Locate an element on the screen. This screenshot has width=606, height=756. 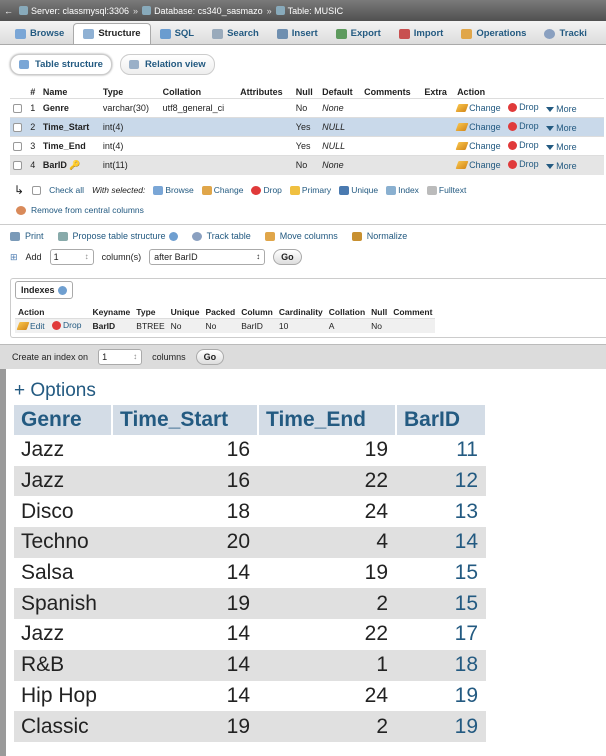
idx-comment is located at coordinates (413, 325).